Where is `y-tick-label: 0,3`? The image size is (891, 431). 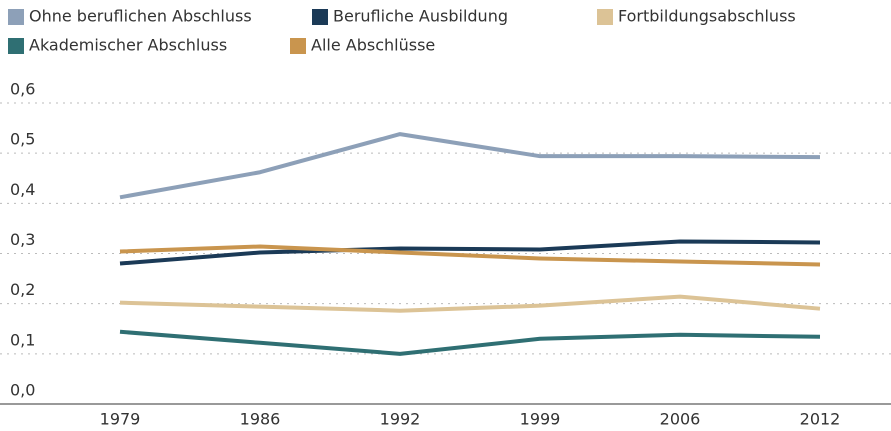
y-tick-label: 0,3 is located at coordinates (22, 239).